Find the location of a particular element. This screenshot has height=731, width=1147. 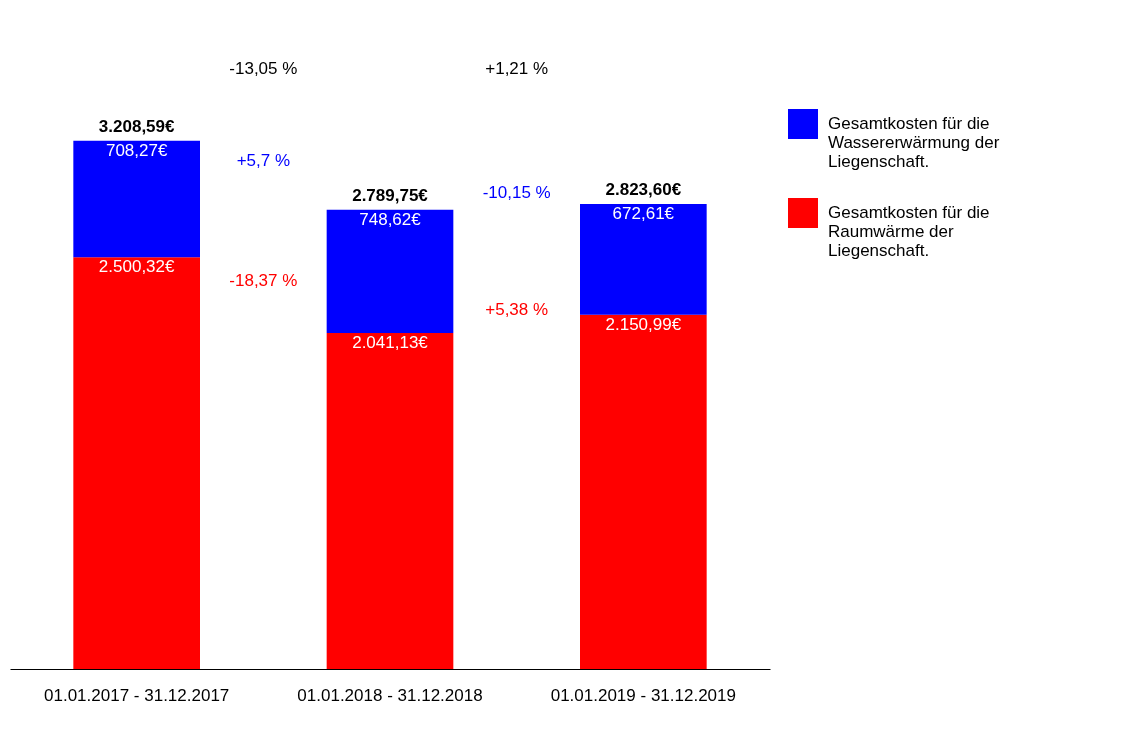

x-tick-label: 01.01.2019 - 31.12.2019 is located at coordinates (643, 695).